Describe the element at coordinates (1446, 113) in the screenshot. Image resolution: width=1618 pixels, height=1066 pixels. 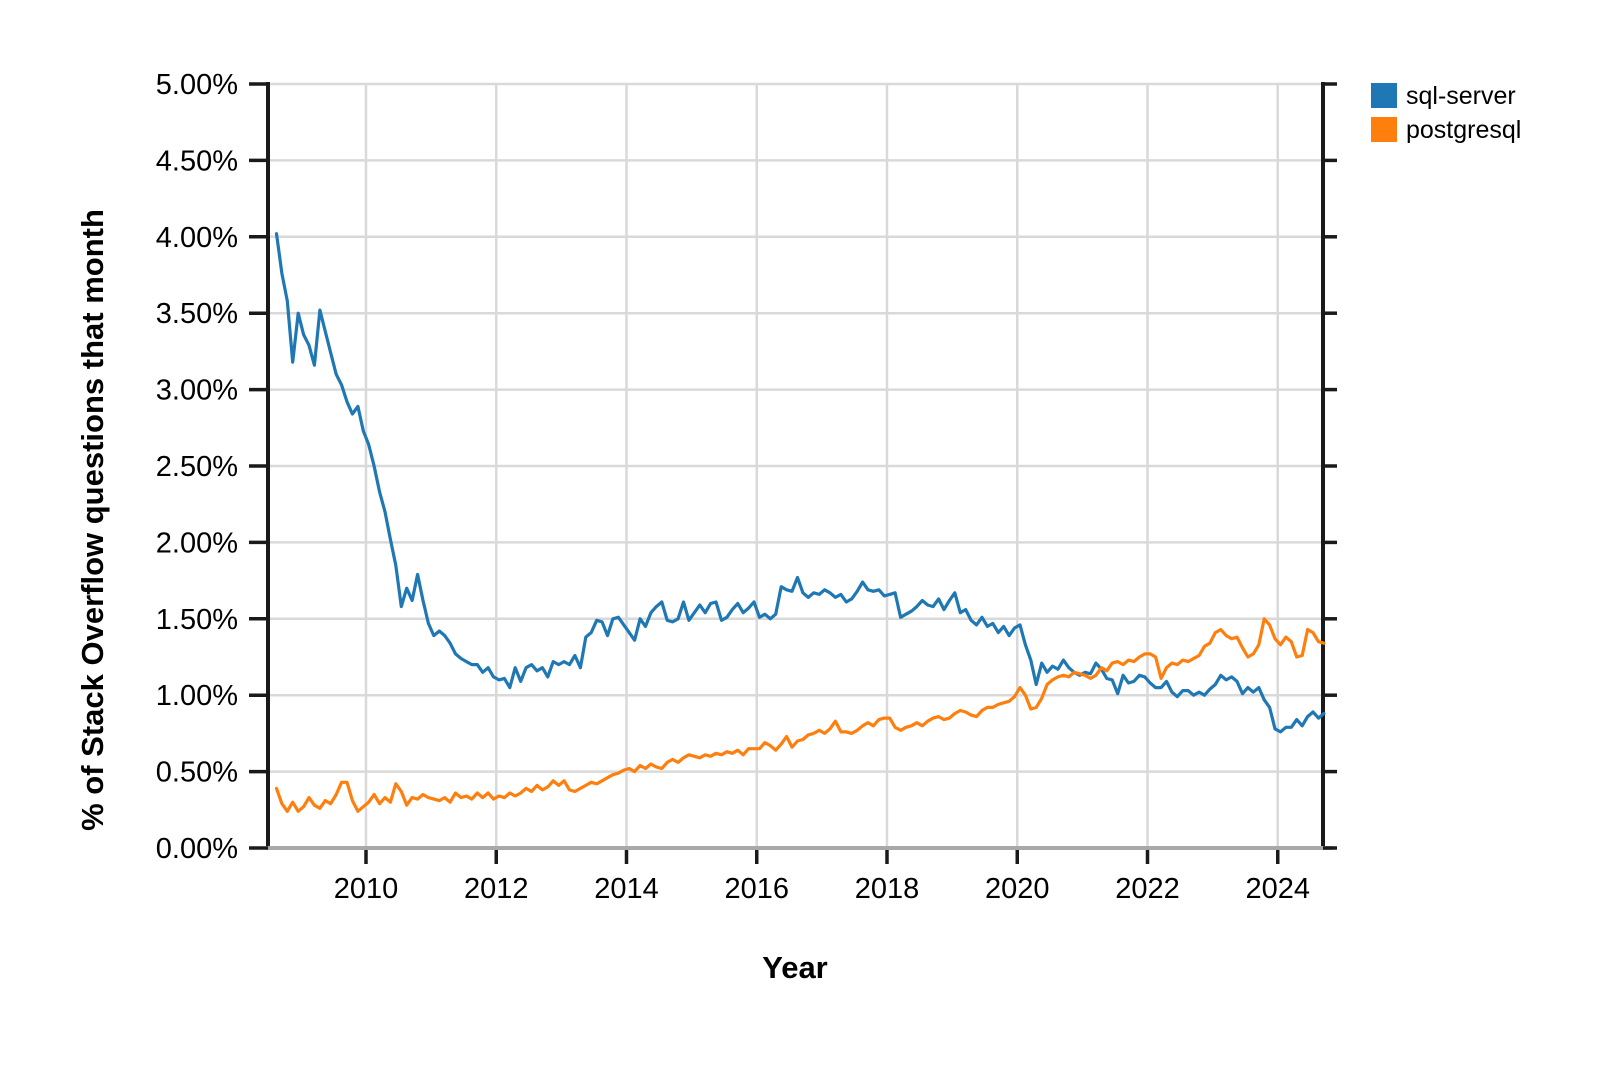
I see `legend: sql-server postgresql` at that location.